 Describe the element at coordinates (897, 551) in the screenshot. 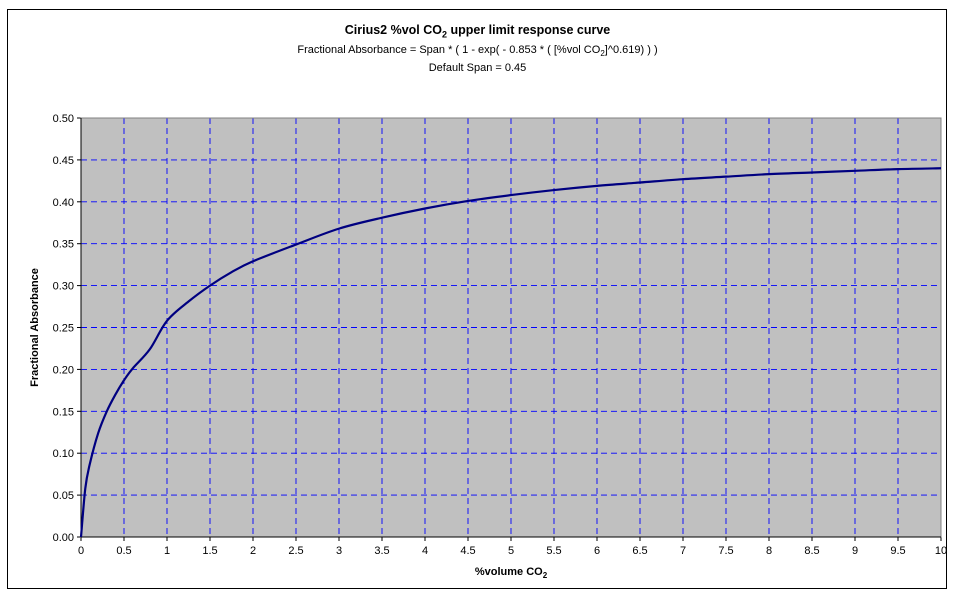

I see `x-tick-label: 9.5` at that location.